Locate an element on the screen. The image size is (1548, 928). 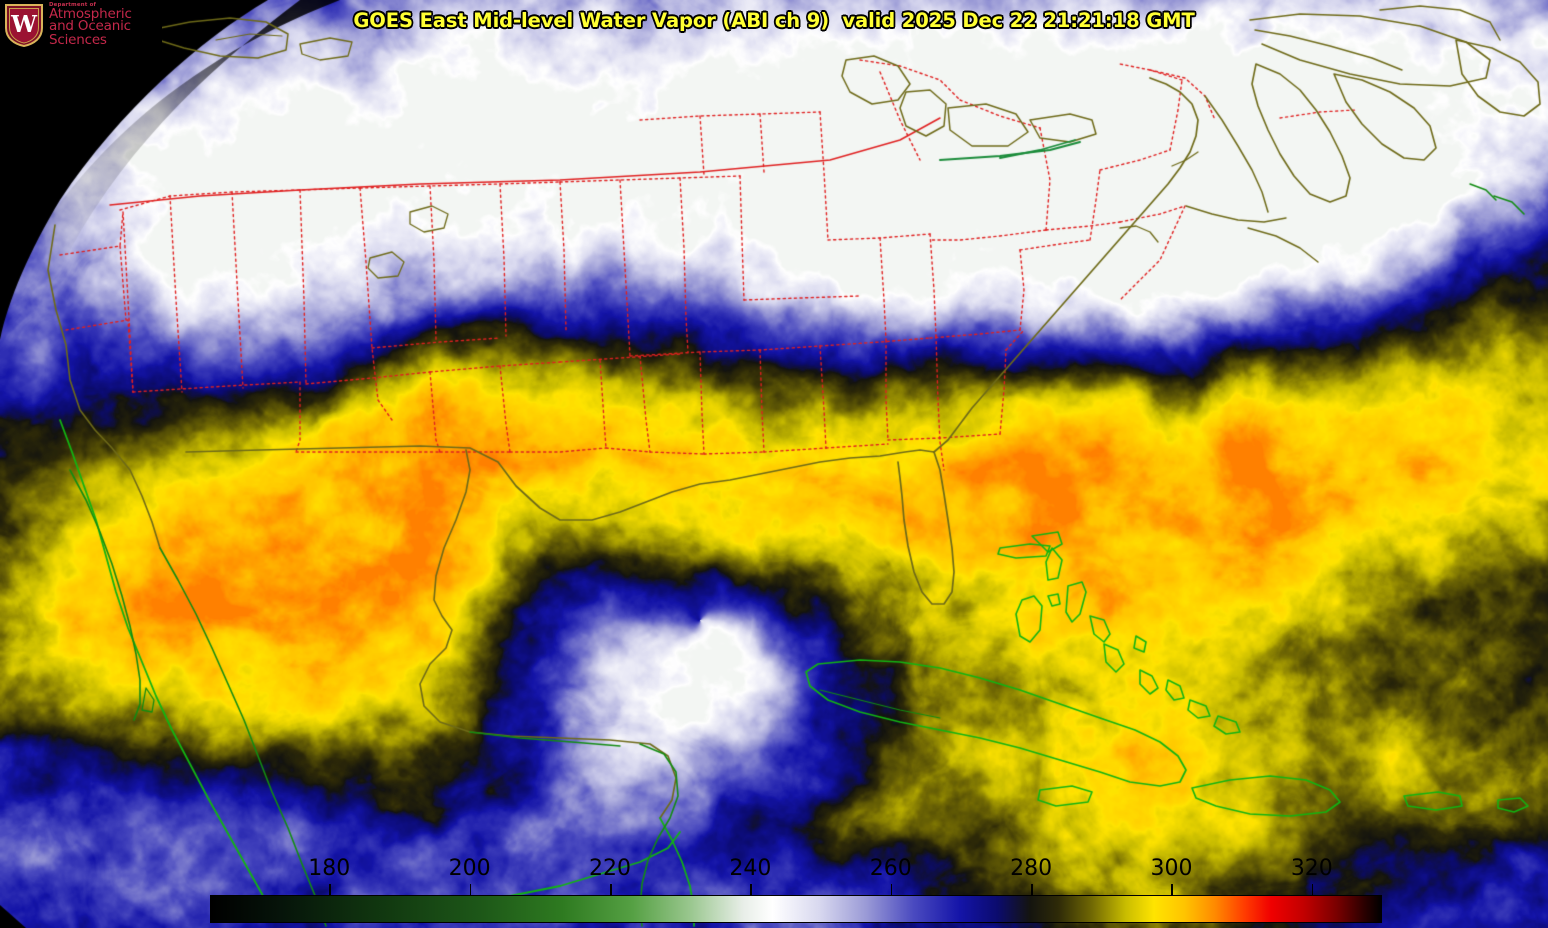
colorbar-tick-marks is located at coordinates (796, 889).